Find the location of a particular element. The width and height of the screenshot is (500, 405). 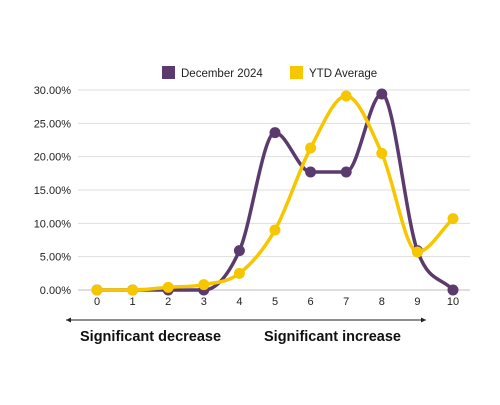

annotation-arrow-left-head is located at coordinates (68, 320).